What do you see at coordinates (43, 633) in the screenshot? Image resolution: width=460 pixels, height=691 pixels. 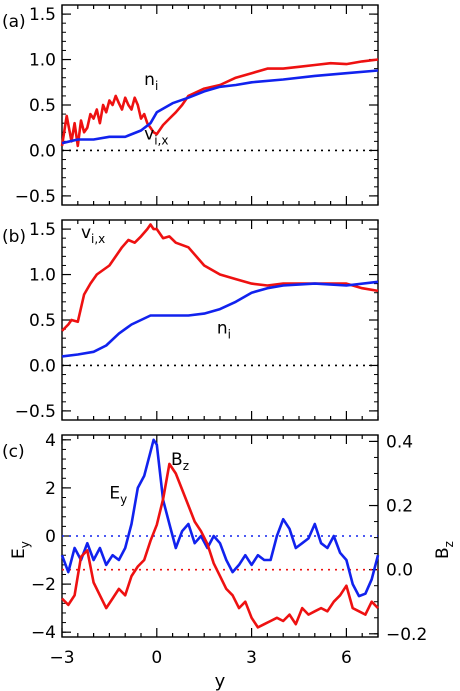 I see `y-tick-label: −4` at bounding box center [43, 633].